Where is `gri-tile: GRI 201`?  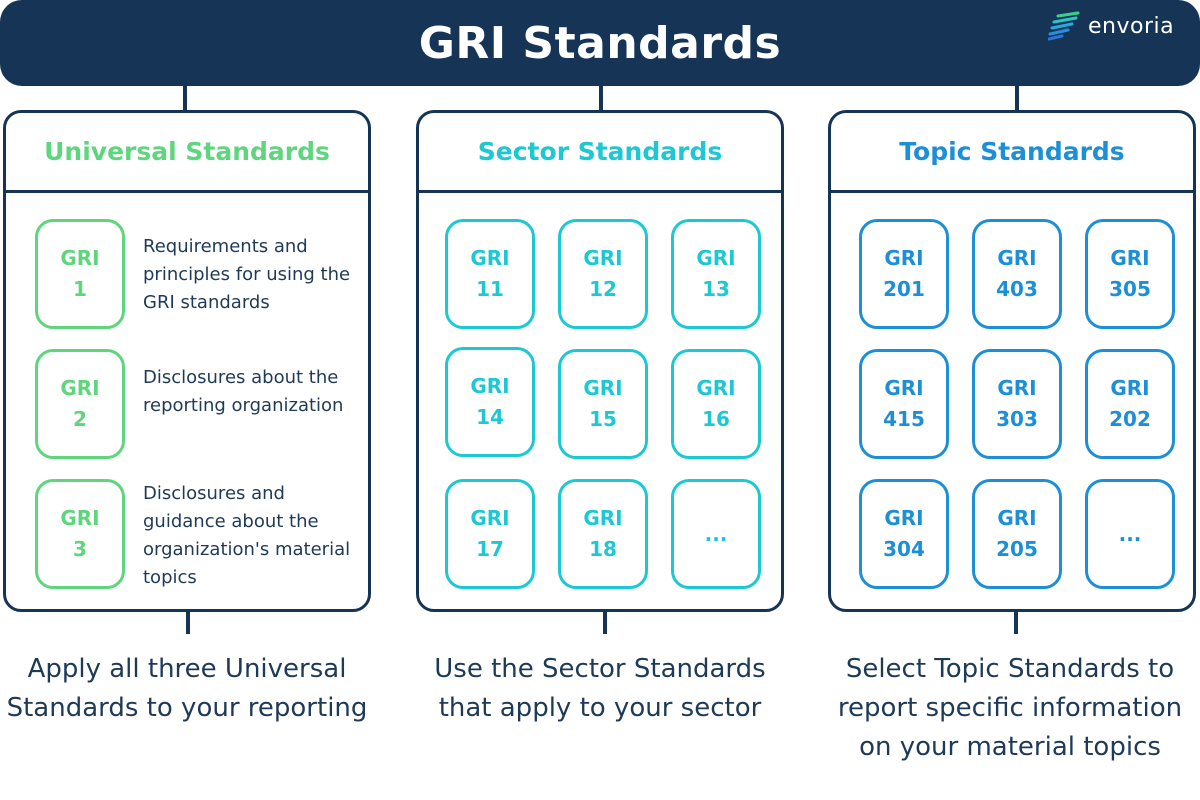
gri-tile: GRI 201 is located at coordinates (904, 274).